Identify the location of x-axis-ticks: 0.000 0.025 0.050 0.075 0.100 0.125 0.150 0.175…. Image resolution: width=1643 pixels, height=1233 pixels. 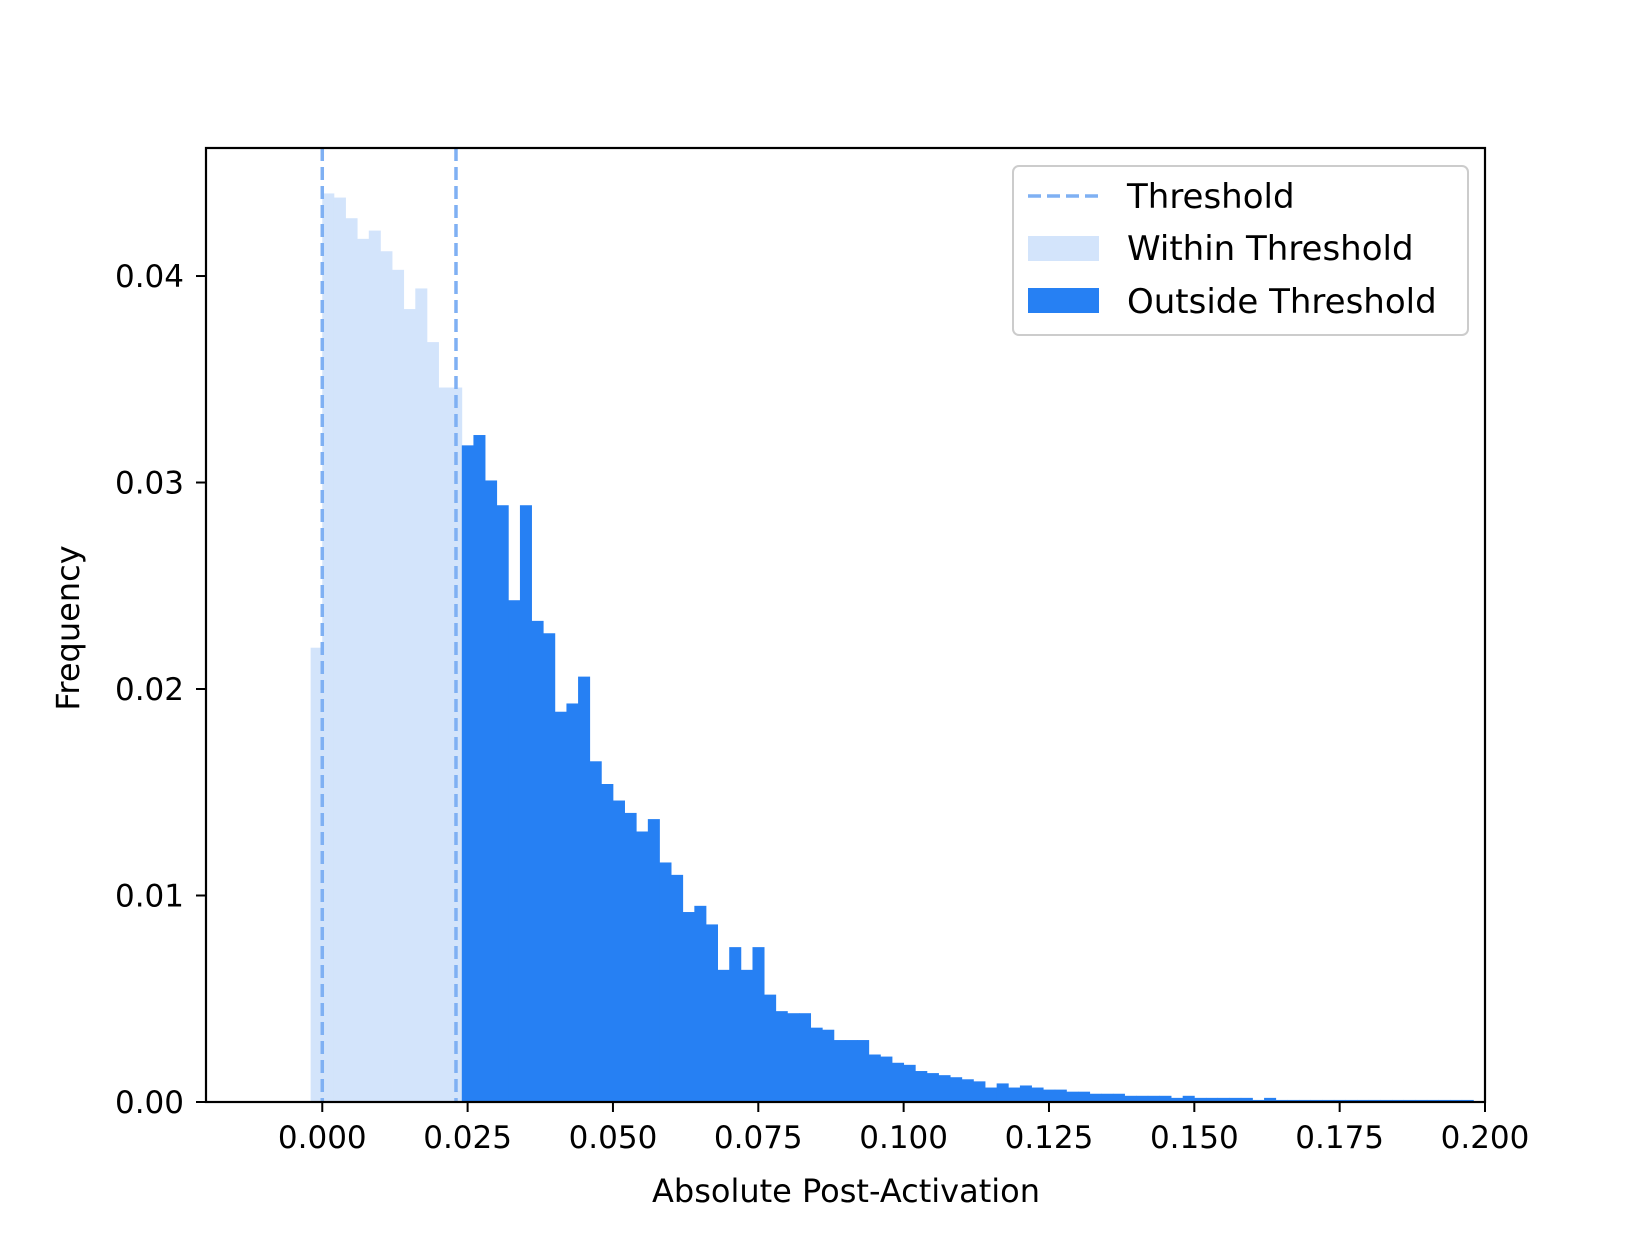
(903, 1129).